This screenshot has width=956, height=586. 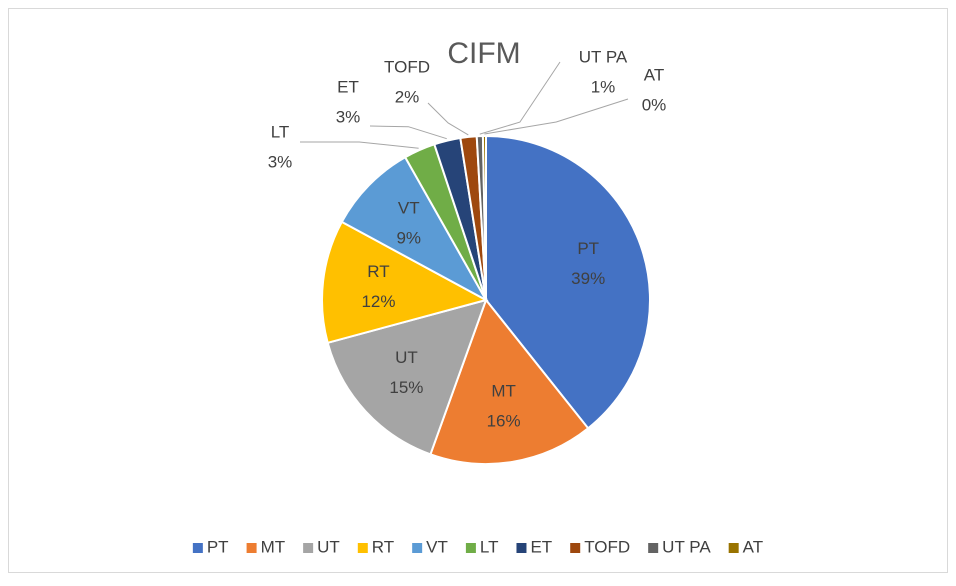 What do you see at coordinates (603, 56) in the screenshot?
I see `slice-category-label: UT PA` at bounding box center [603, 56].